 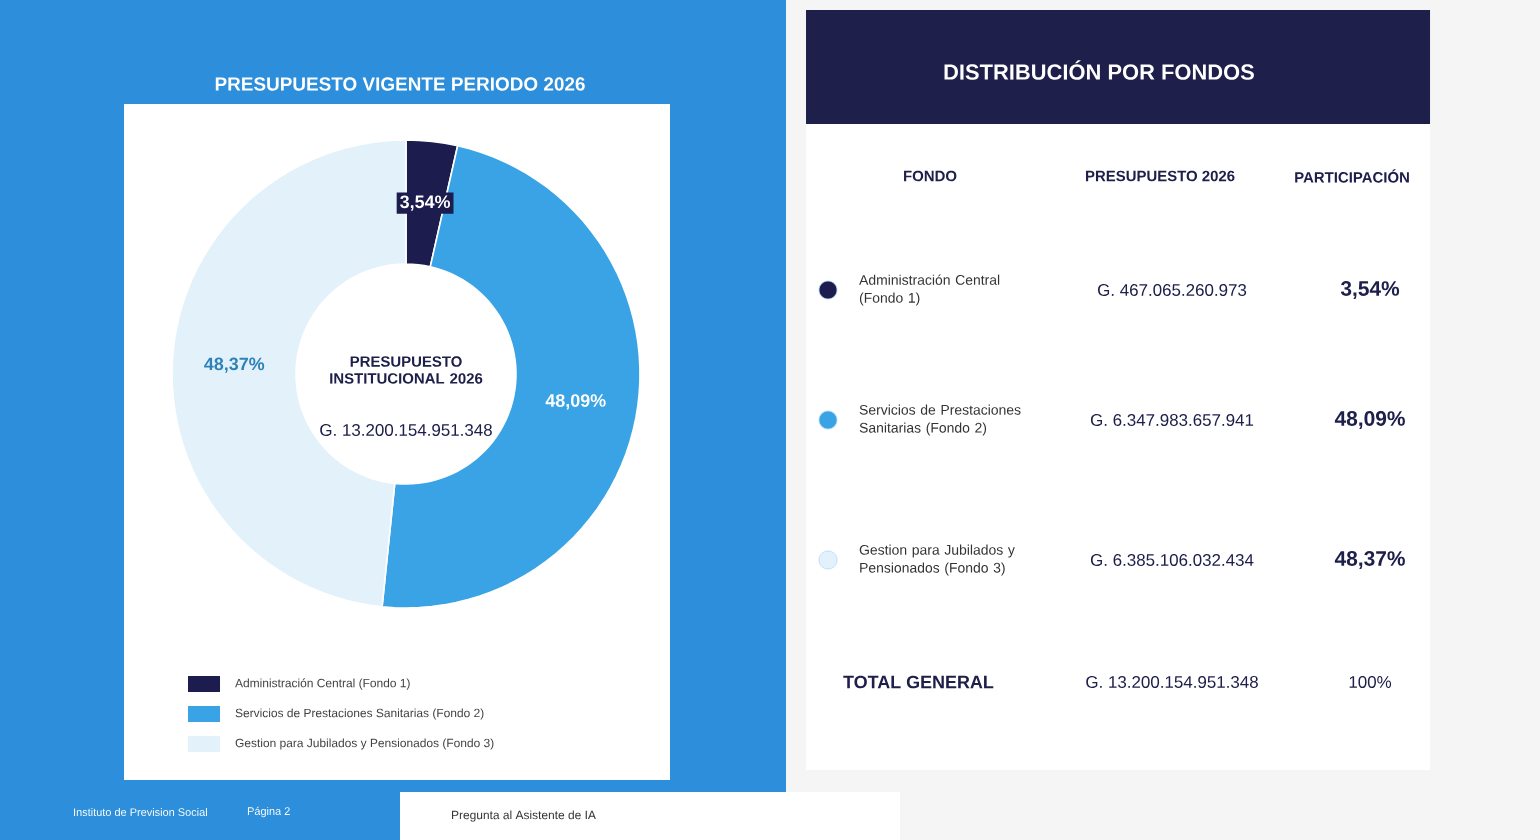 I want to click on text: 48,09%, so click(x=1369, y=420).